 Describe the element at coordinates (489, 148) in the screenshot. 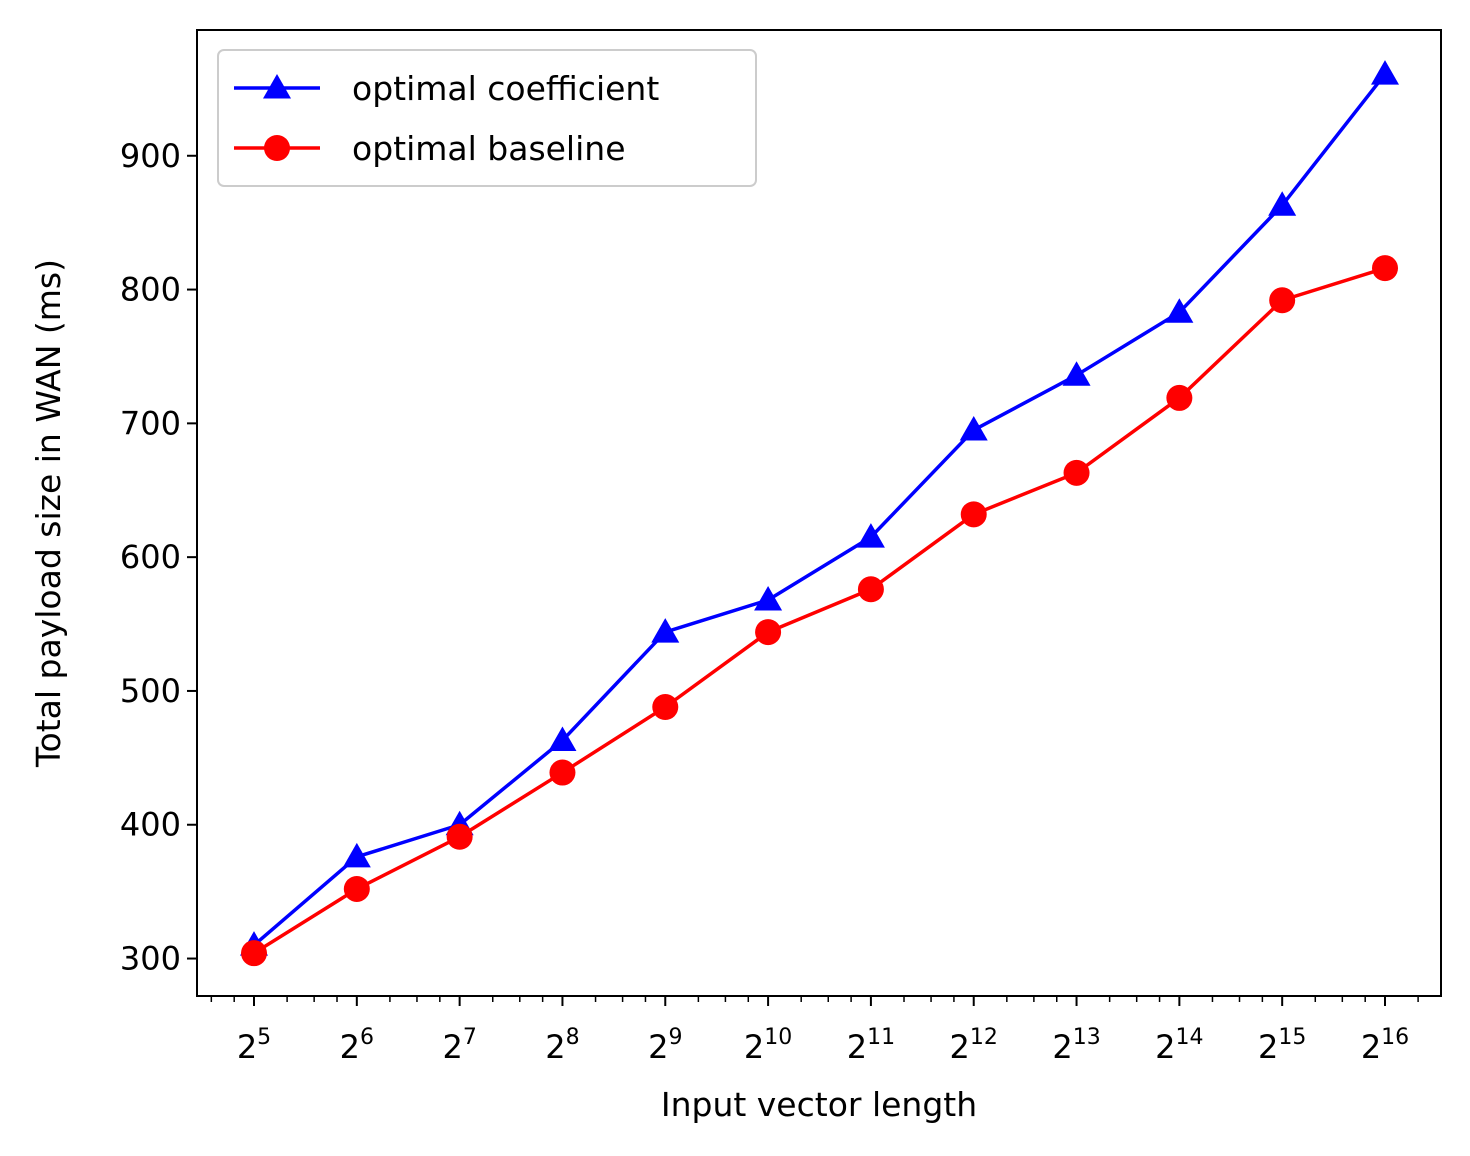

I see `legend-label: optimal baseline` at that location.